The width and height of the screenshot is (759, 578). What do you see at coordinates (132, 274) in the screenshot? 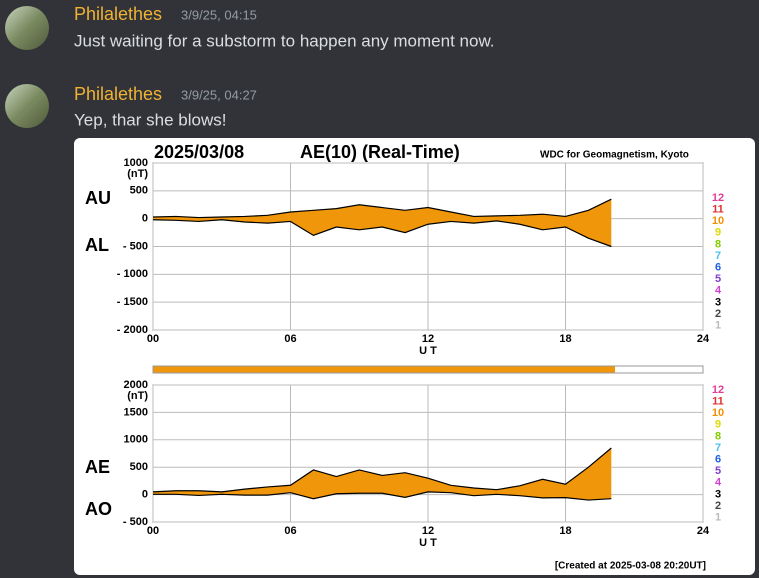
I see `y-tick-label: - 1000` at bounding box center [132, 274].